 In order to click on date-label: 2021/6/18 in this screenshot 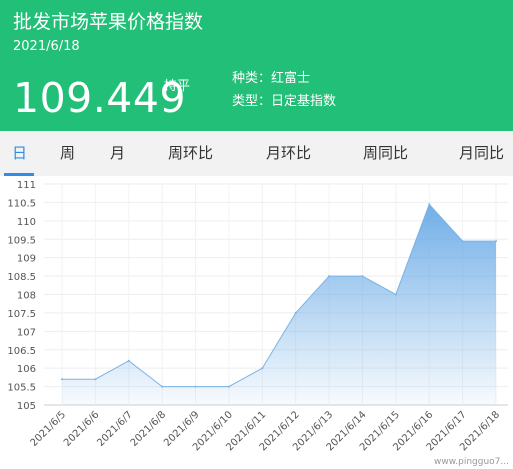, I will do `click(46, 46)`.